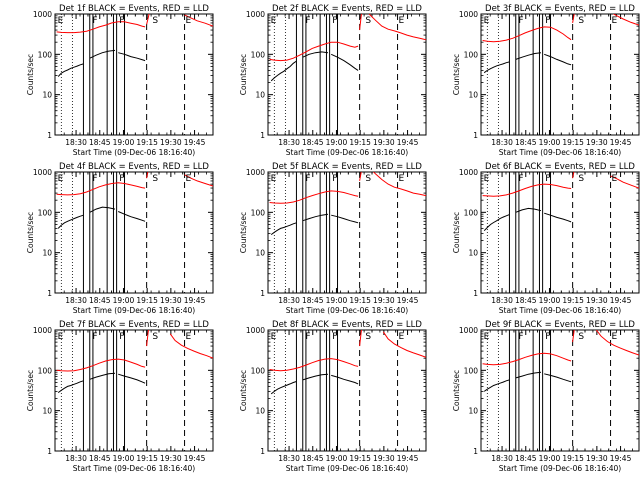 The width and height of the screenshot is (640, 480). What do you see at coordinates (147, 458) in the screenshot?
I see `x-tick-label: 19:15` at bounding box center [147, 458].